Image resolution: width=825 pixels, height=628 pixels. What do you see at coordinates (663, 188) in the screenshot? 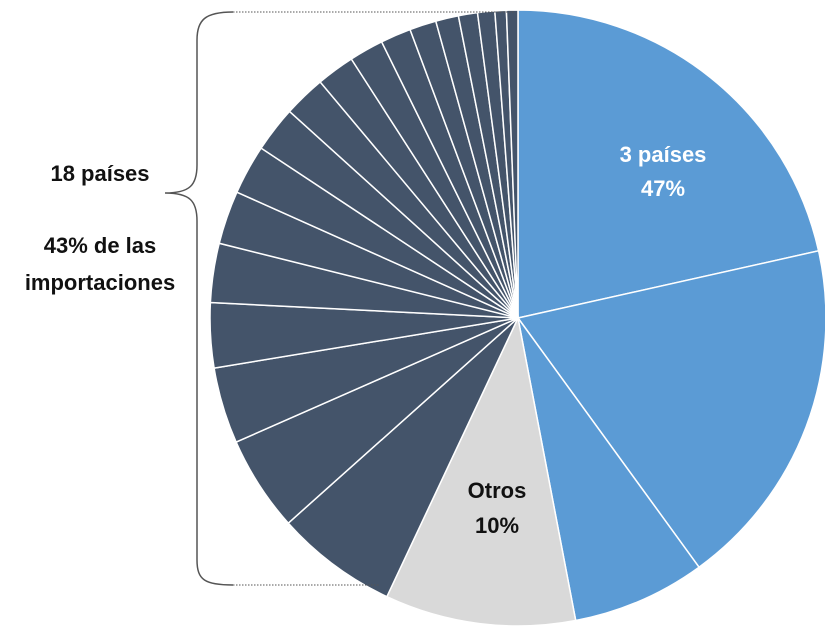
I see `annotation: 47%` at bounding box center [663, 188].